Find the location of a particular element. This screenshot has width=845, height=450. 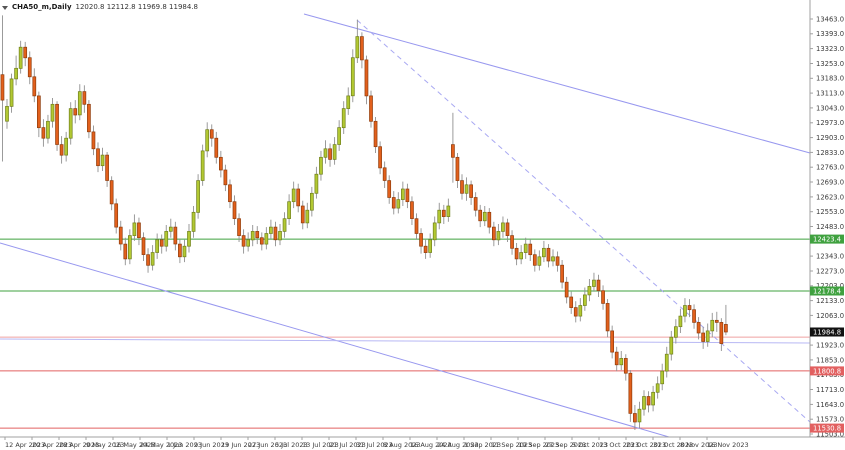

trendline-near-flat-support is located at coordinates (405, 341).